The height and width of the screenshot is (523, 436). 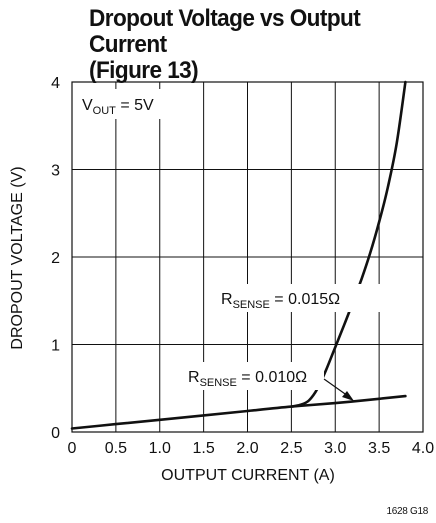 I want to click on x-tick-label: 4.0, so click(x=423, y=448).